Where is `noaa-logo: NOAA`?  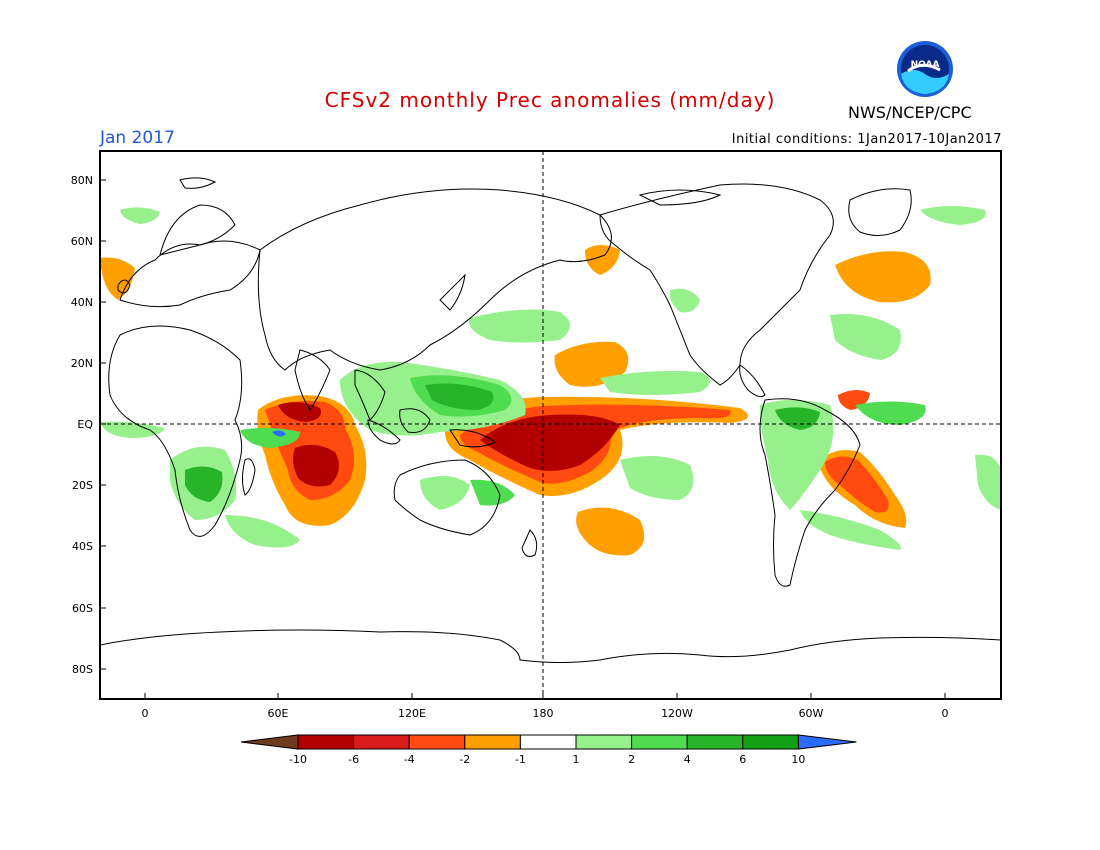 noaa-logo: NOAA is located at coordinates (925, 69).